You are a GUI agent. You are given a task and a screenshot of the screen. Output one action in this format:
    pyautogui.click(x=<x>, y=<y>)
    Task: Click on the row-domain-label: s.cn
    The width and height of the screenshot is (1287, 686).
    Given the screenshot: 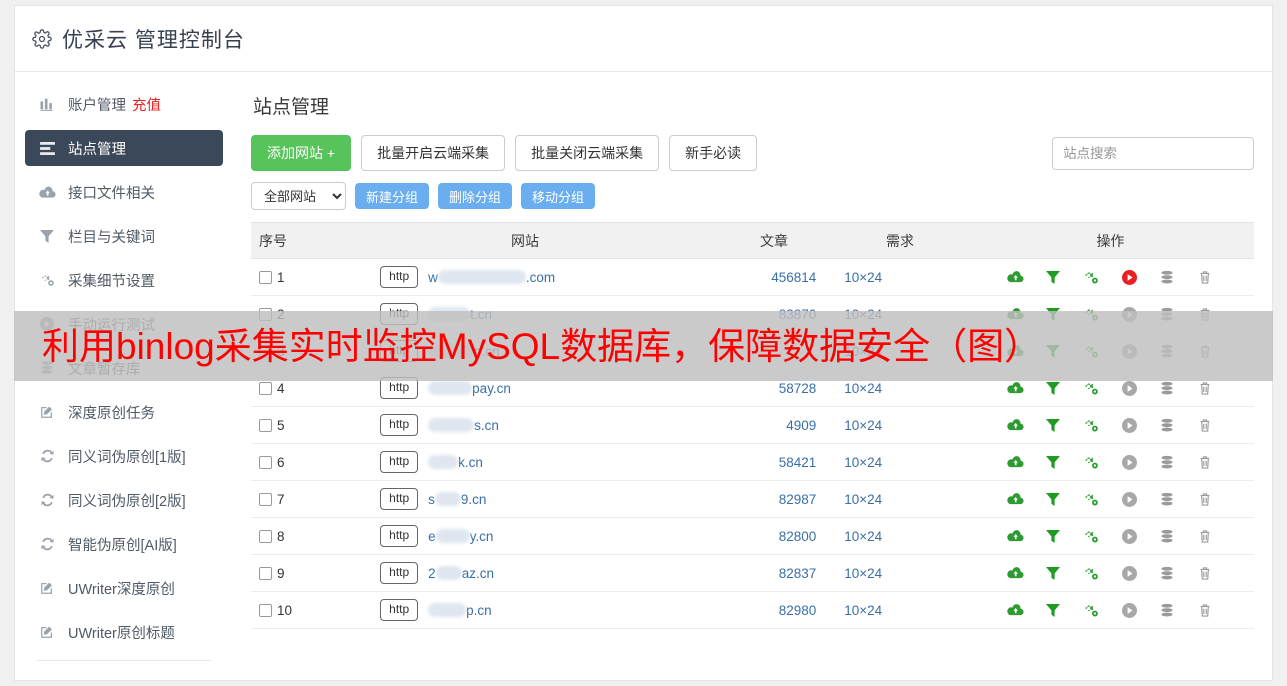 What is the action you would take?
    pyautogui.click(x=463, y=425)
    